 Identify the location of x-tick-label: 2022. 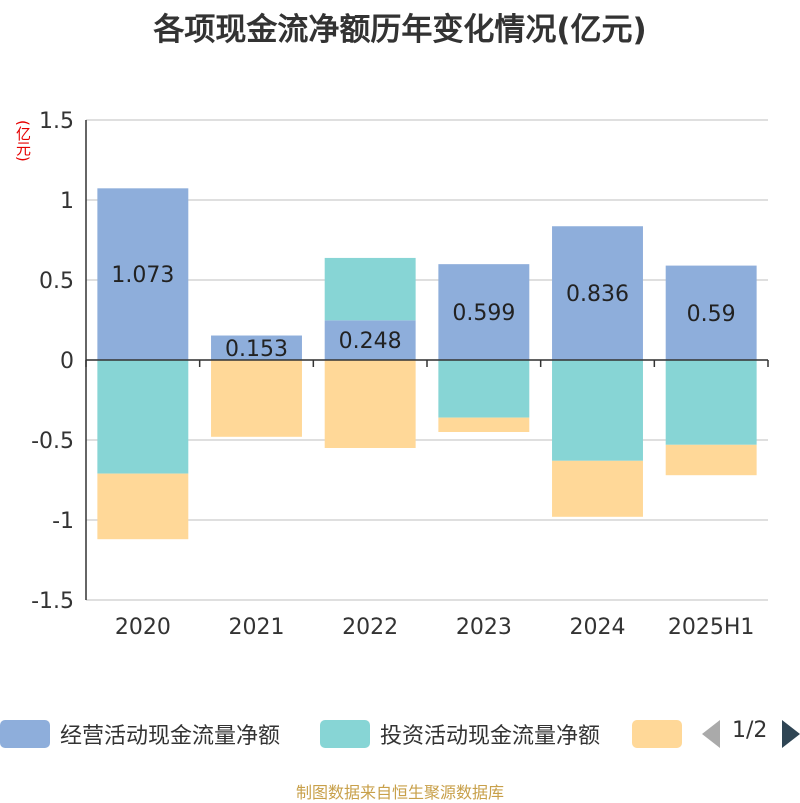
(370, 627).